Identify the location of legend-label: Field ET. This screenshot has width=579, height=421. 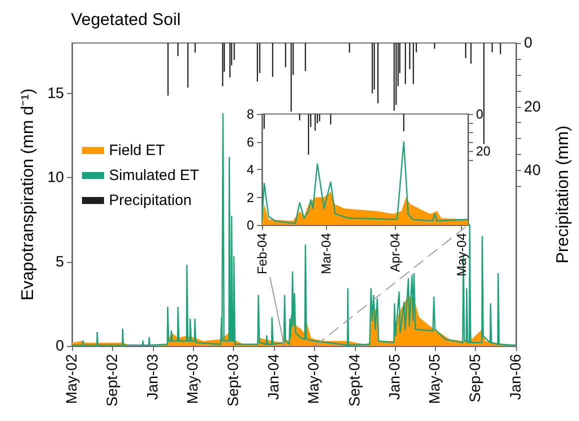
(137, 150).